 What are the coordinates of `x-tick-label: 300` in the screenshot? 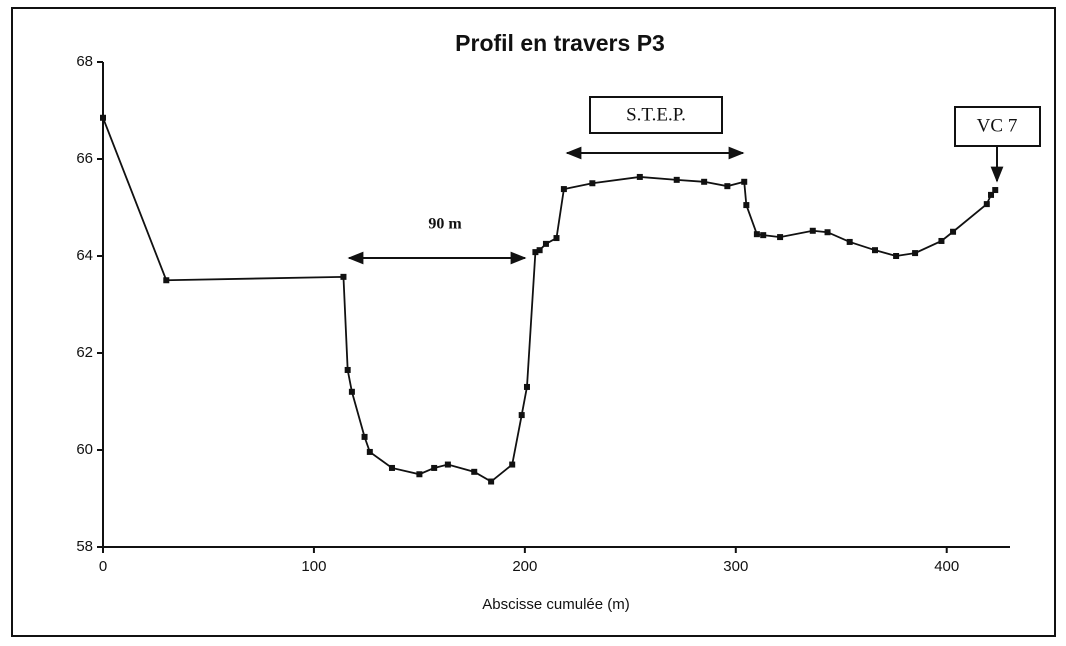 It's located at (735, 566).